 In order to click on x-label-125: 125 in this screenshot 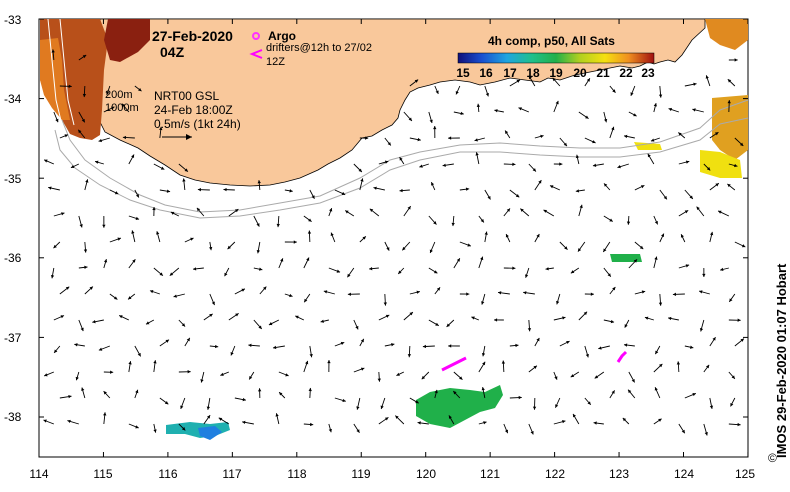, I will do `click(745, 474)`.